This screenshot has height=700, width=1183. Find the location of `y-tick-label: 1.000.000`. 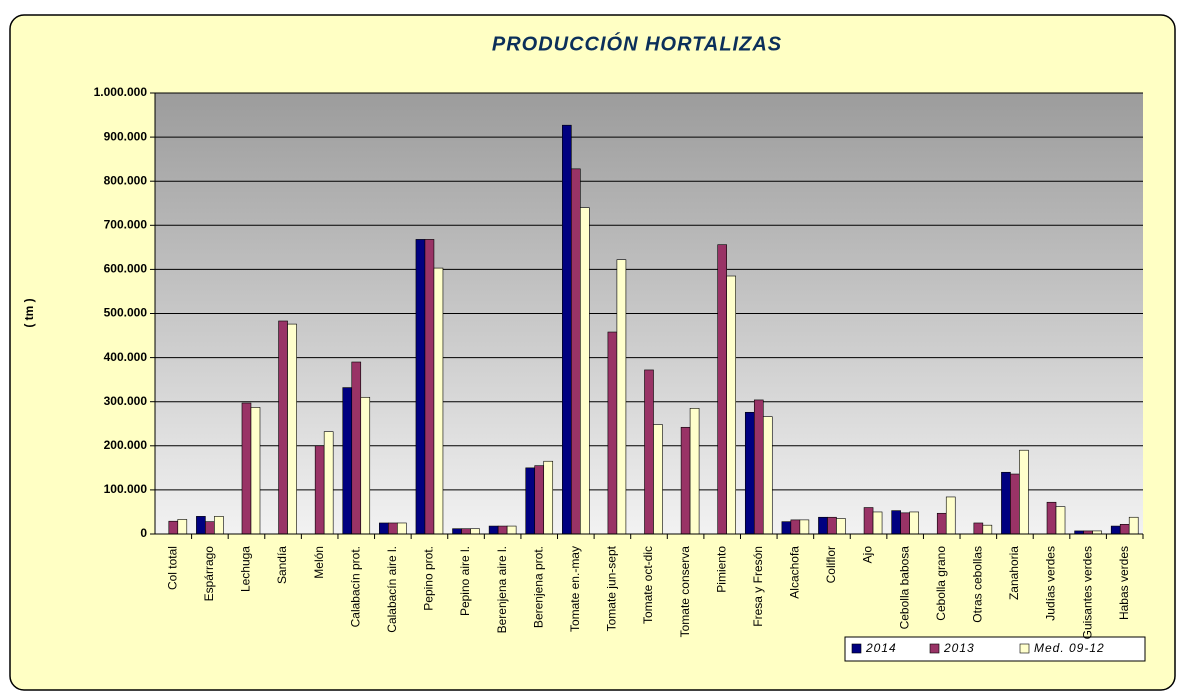

y-tick-label: 1.000.000 is located at coordinates (121, 92).